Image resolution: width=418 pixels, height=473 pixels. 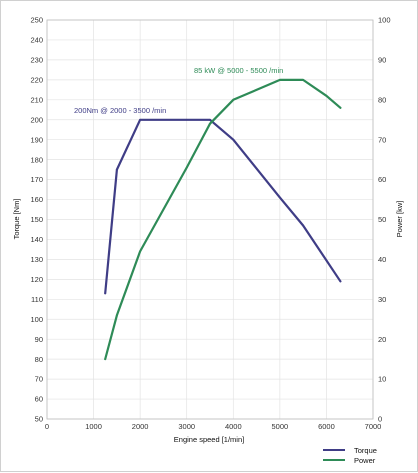 I want to click on x-tick-label: 4000, so click(x=233, y=426).